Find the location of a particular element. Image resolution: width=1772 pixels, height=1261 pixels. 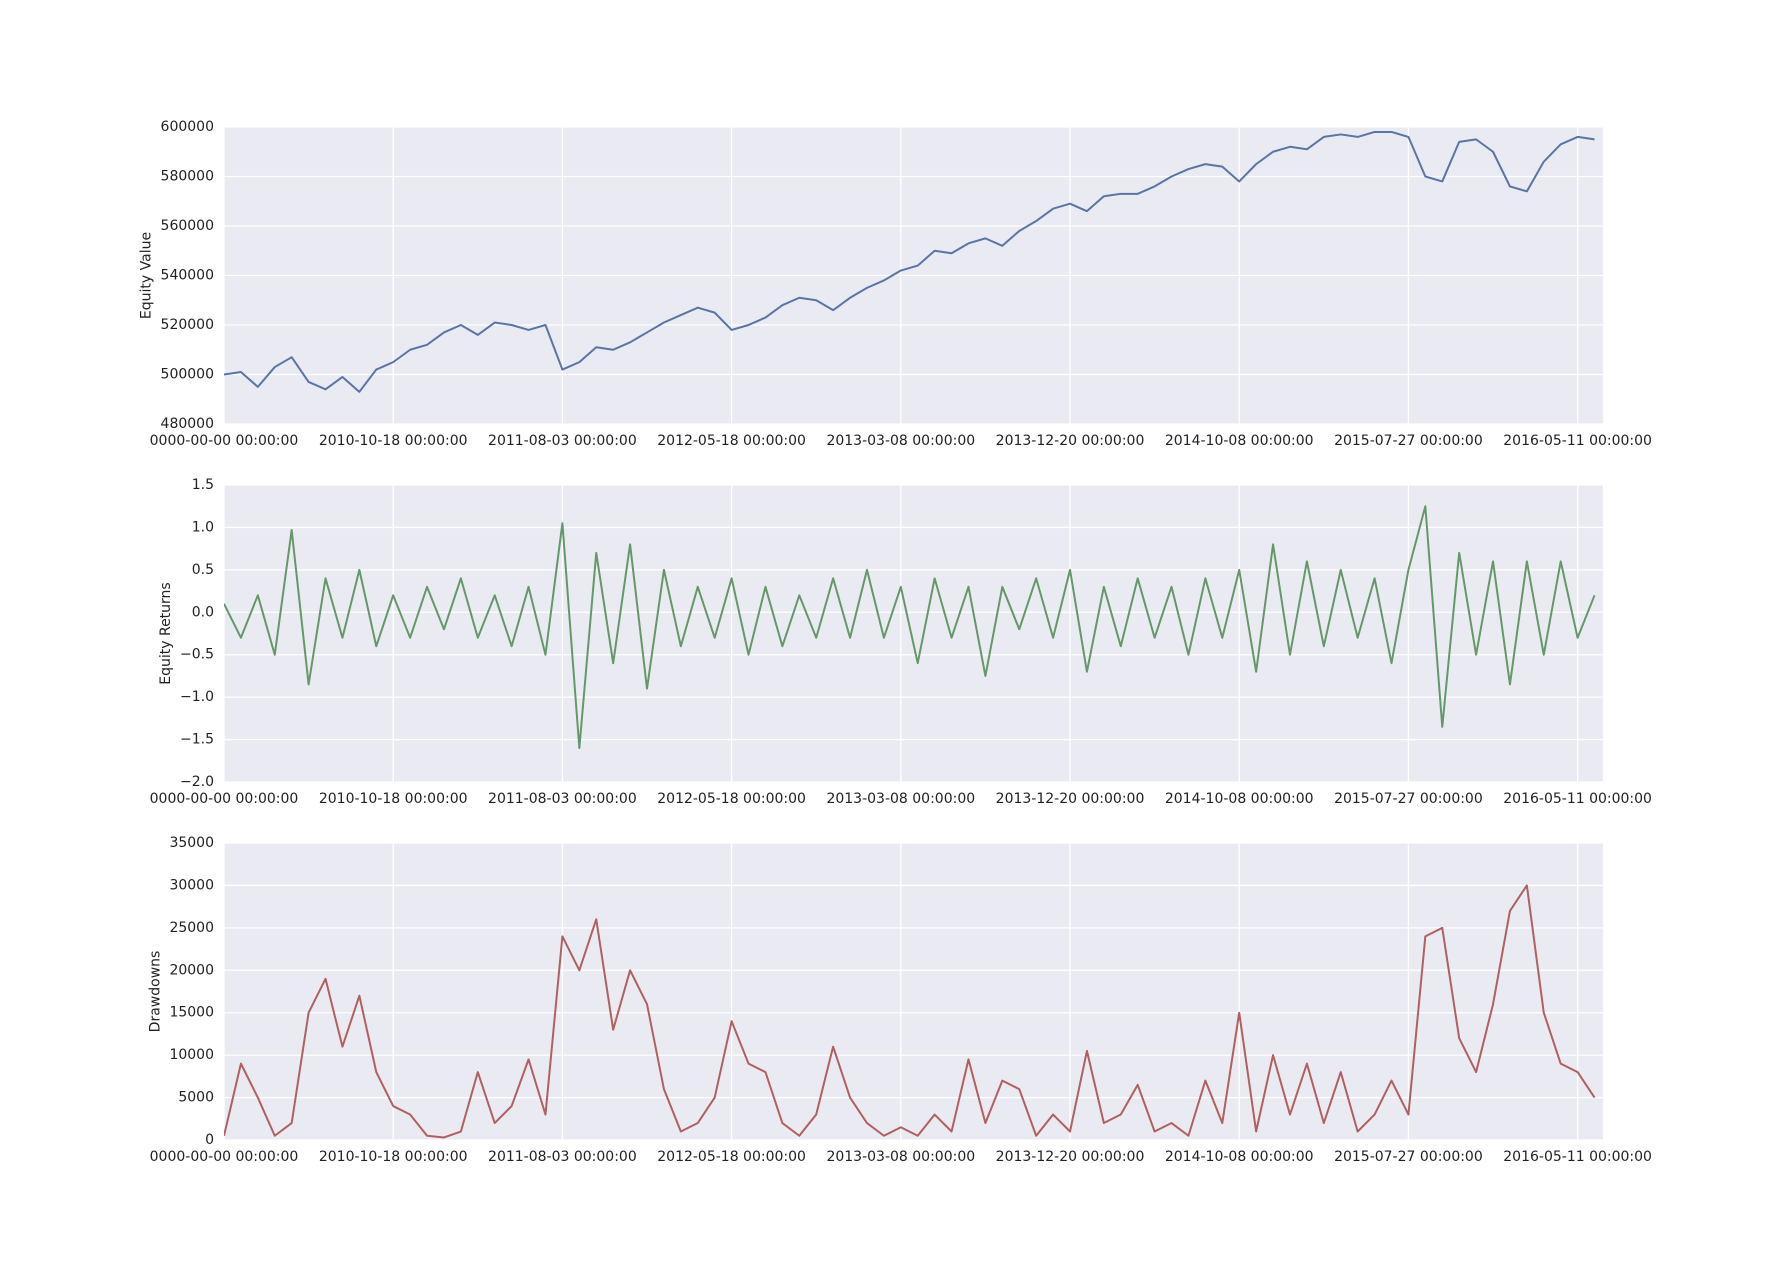

y-tick-label: −1.5 is located at coordinates (197, 740).